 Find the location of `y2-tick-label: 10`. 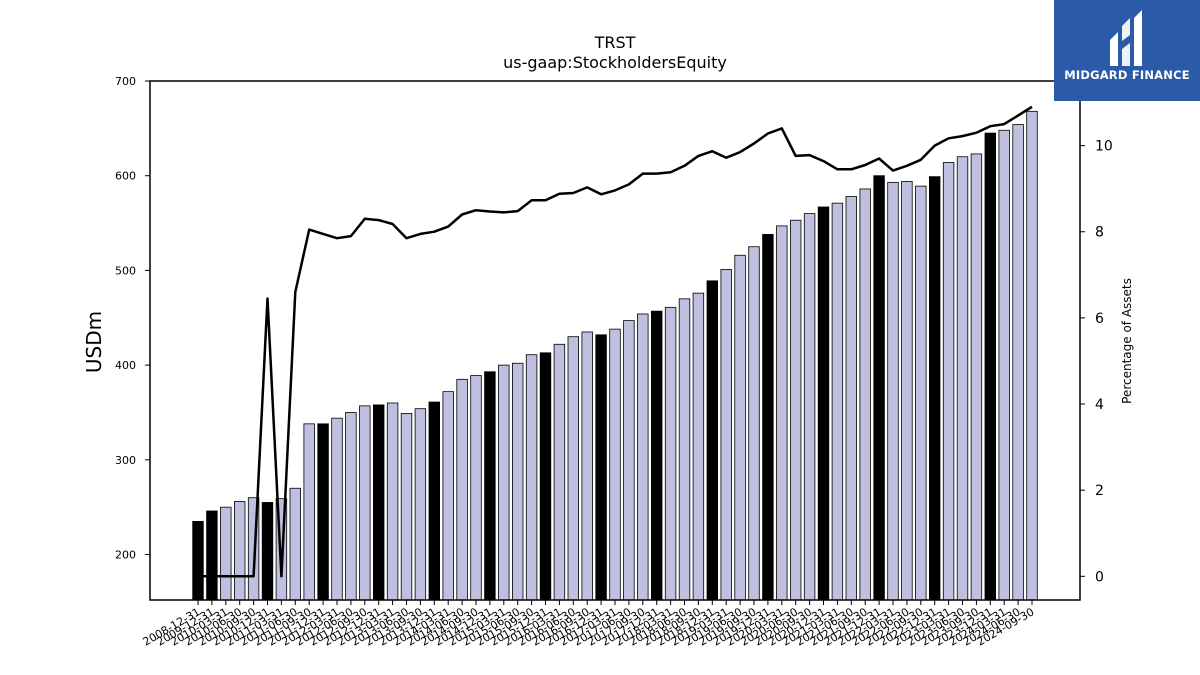

y2-tick-label: 10 is located at coordinates (1104, 147).